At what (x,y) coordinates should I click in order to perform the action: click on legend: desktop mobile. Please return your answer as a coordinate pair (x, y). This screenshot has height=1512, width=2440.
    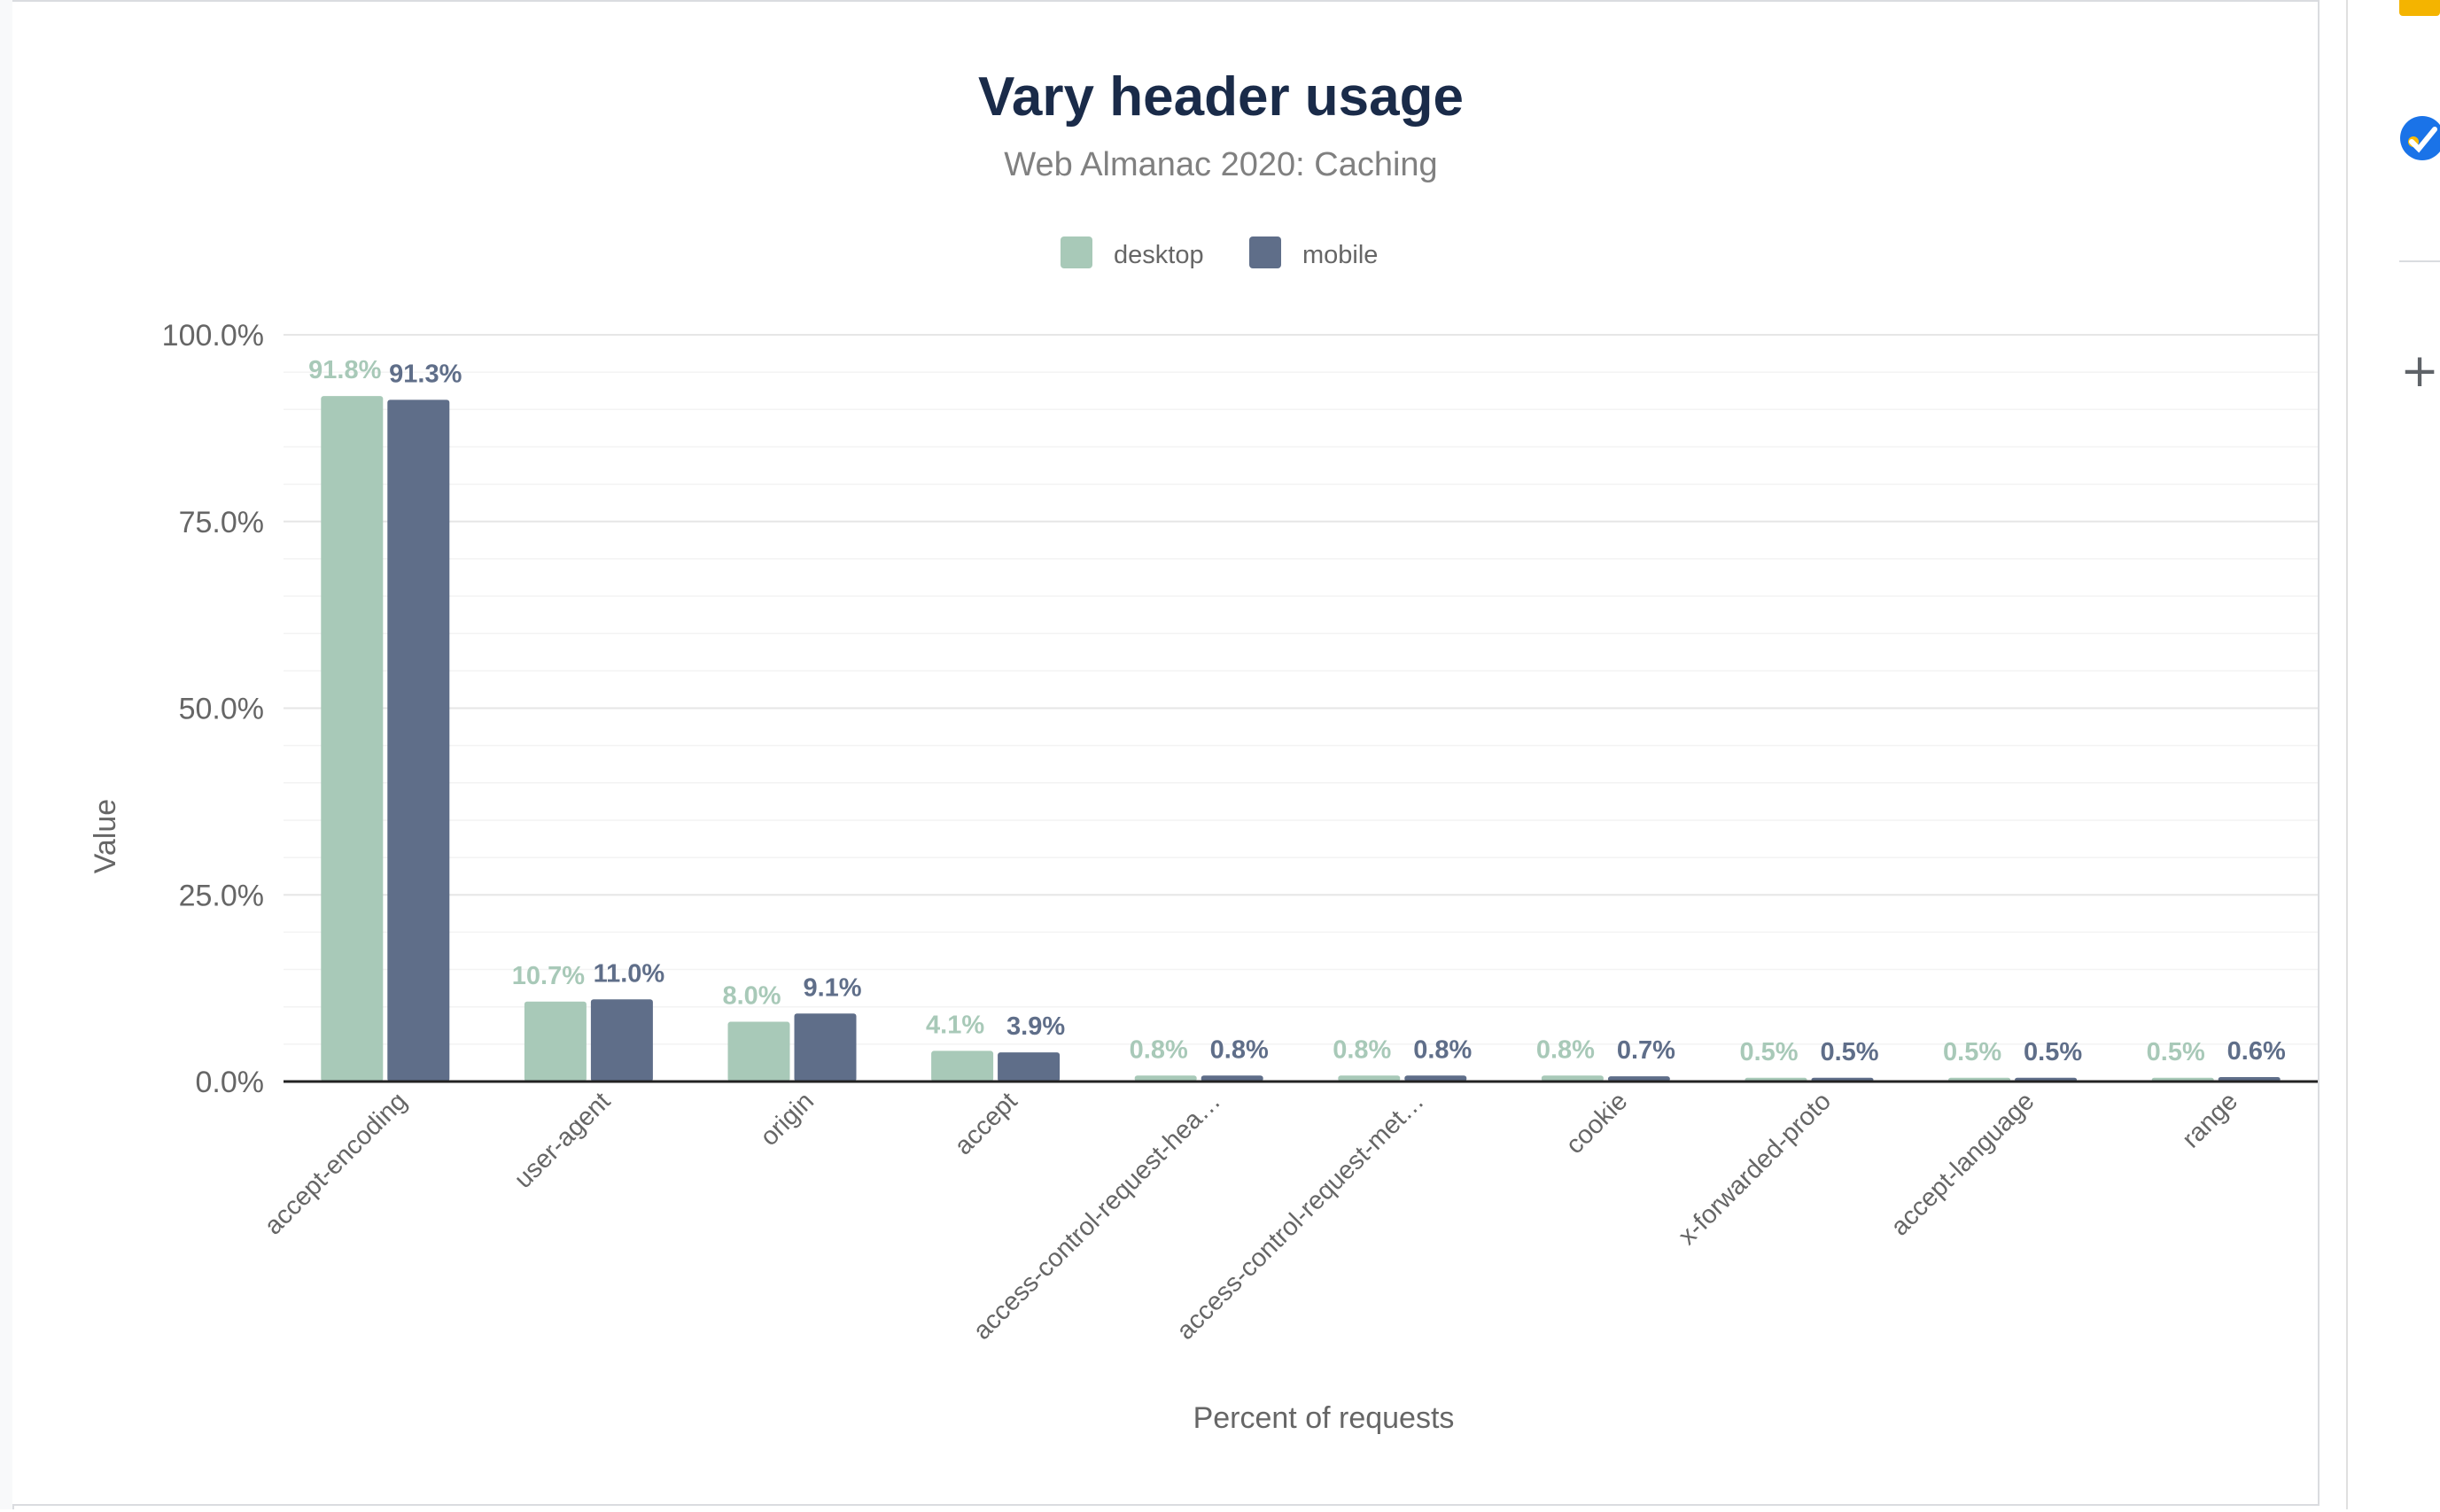
    Looking at the image, I should click on (1219, 252).